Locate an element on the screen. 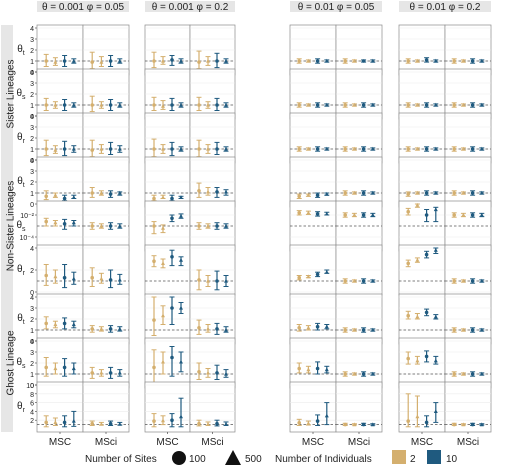  column-label: θ = 0.001 φ = 0.05 is located at coordinates (83, 7).